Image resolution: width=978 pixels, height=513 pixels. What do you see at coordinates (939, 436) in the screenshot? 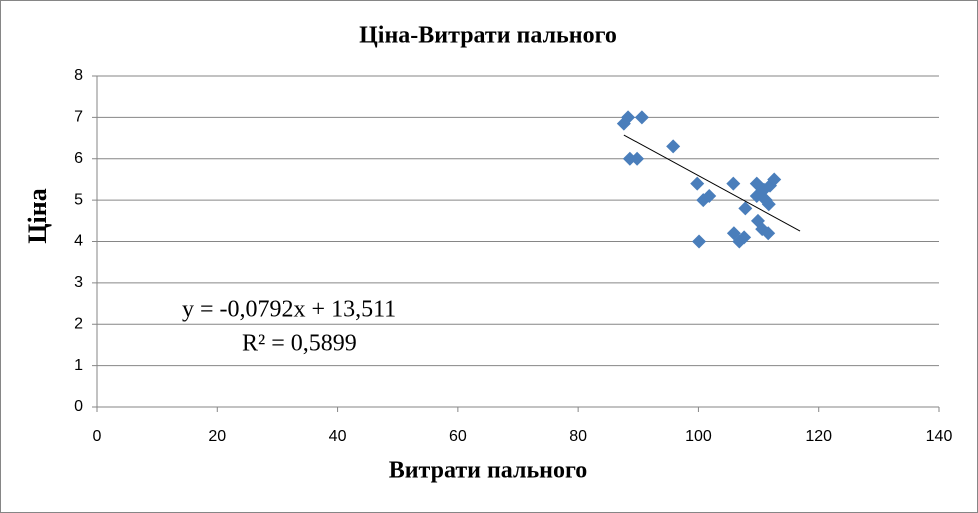
I see `x-tick-label: 140` at bounding box center [939, 436].